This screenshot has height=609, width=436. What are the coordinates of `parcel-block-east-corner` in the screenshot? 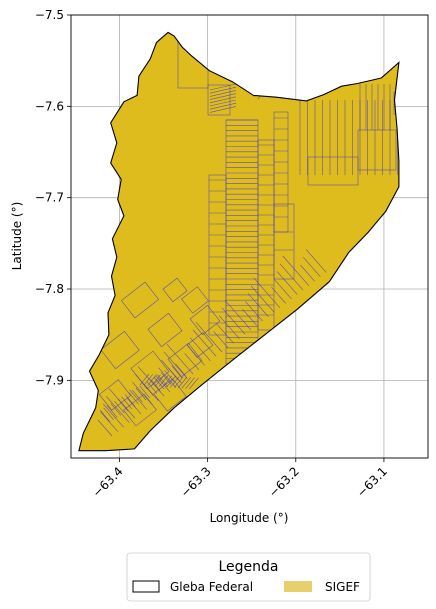 It's located at (377, 150).